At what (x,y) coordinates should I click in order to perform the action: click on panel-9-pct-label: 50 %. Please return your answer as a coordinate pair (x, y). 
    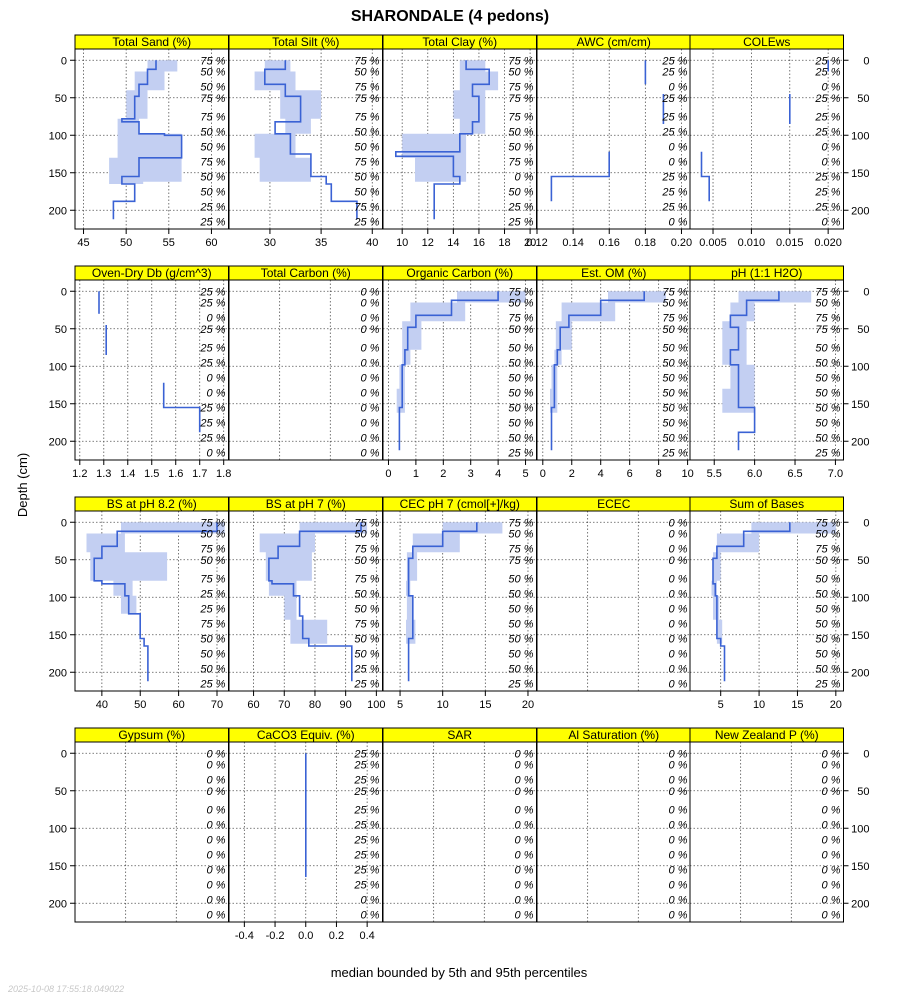
    Looking at the image, I should click on (827, 304).